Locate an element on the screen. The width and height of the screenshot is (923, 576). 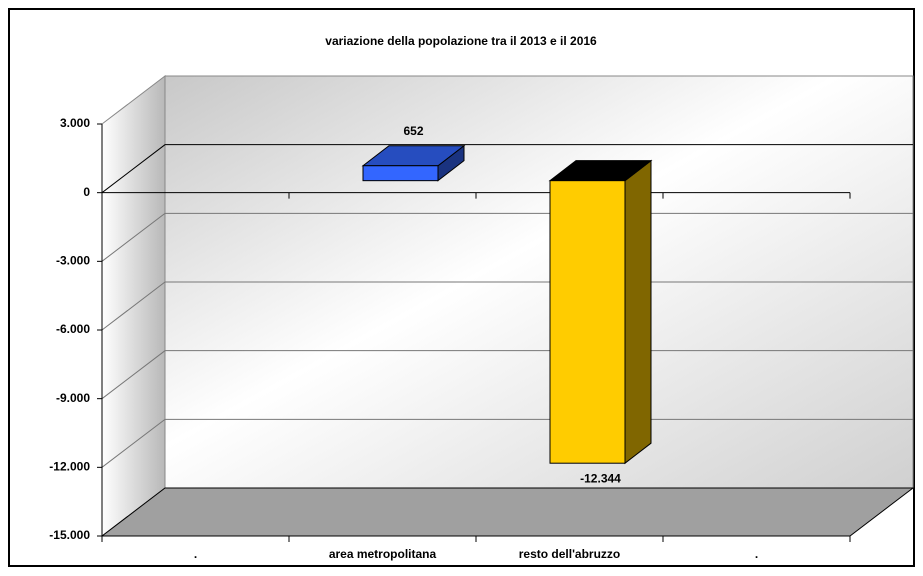
value-label: -12.344 is located at coordinates (600, 478).